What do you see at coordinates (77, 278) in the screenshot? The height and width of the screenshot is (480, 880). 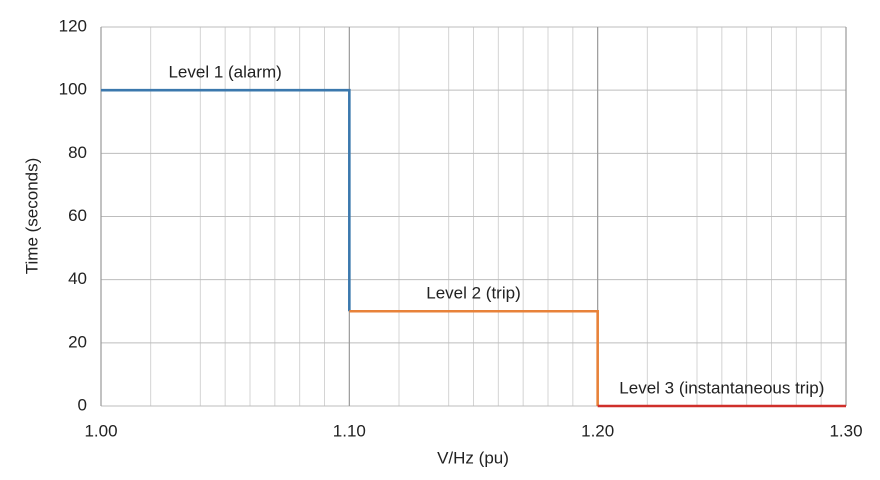 I see `y-tick-label: 40` at bounding box center [77, 278].